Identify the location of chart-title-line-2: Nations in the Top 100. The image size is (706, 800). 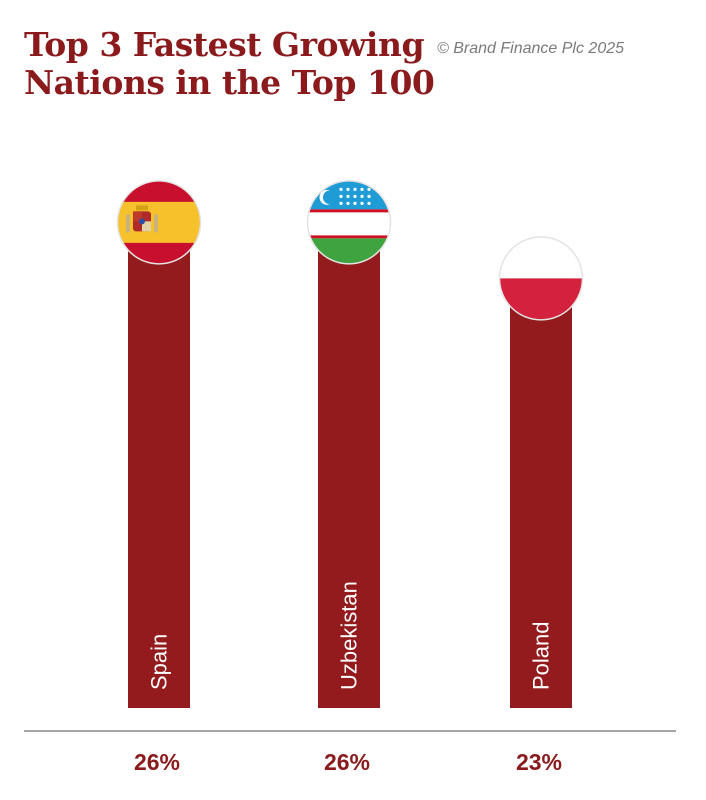
(229, 82).